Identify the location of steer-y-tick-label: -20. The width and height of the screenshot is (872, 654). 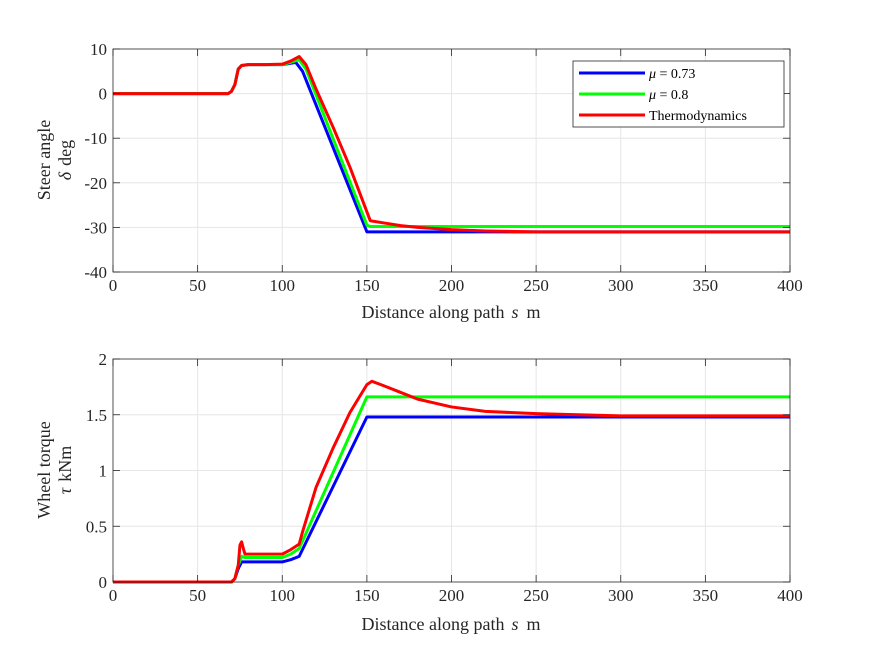
(95, 183).